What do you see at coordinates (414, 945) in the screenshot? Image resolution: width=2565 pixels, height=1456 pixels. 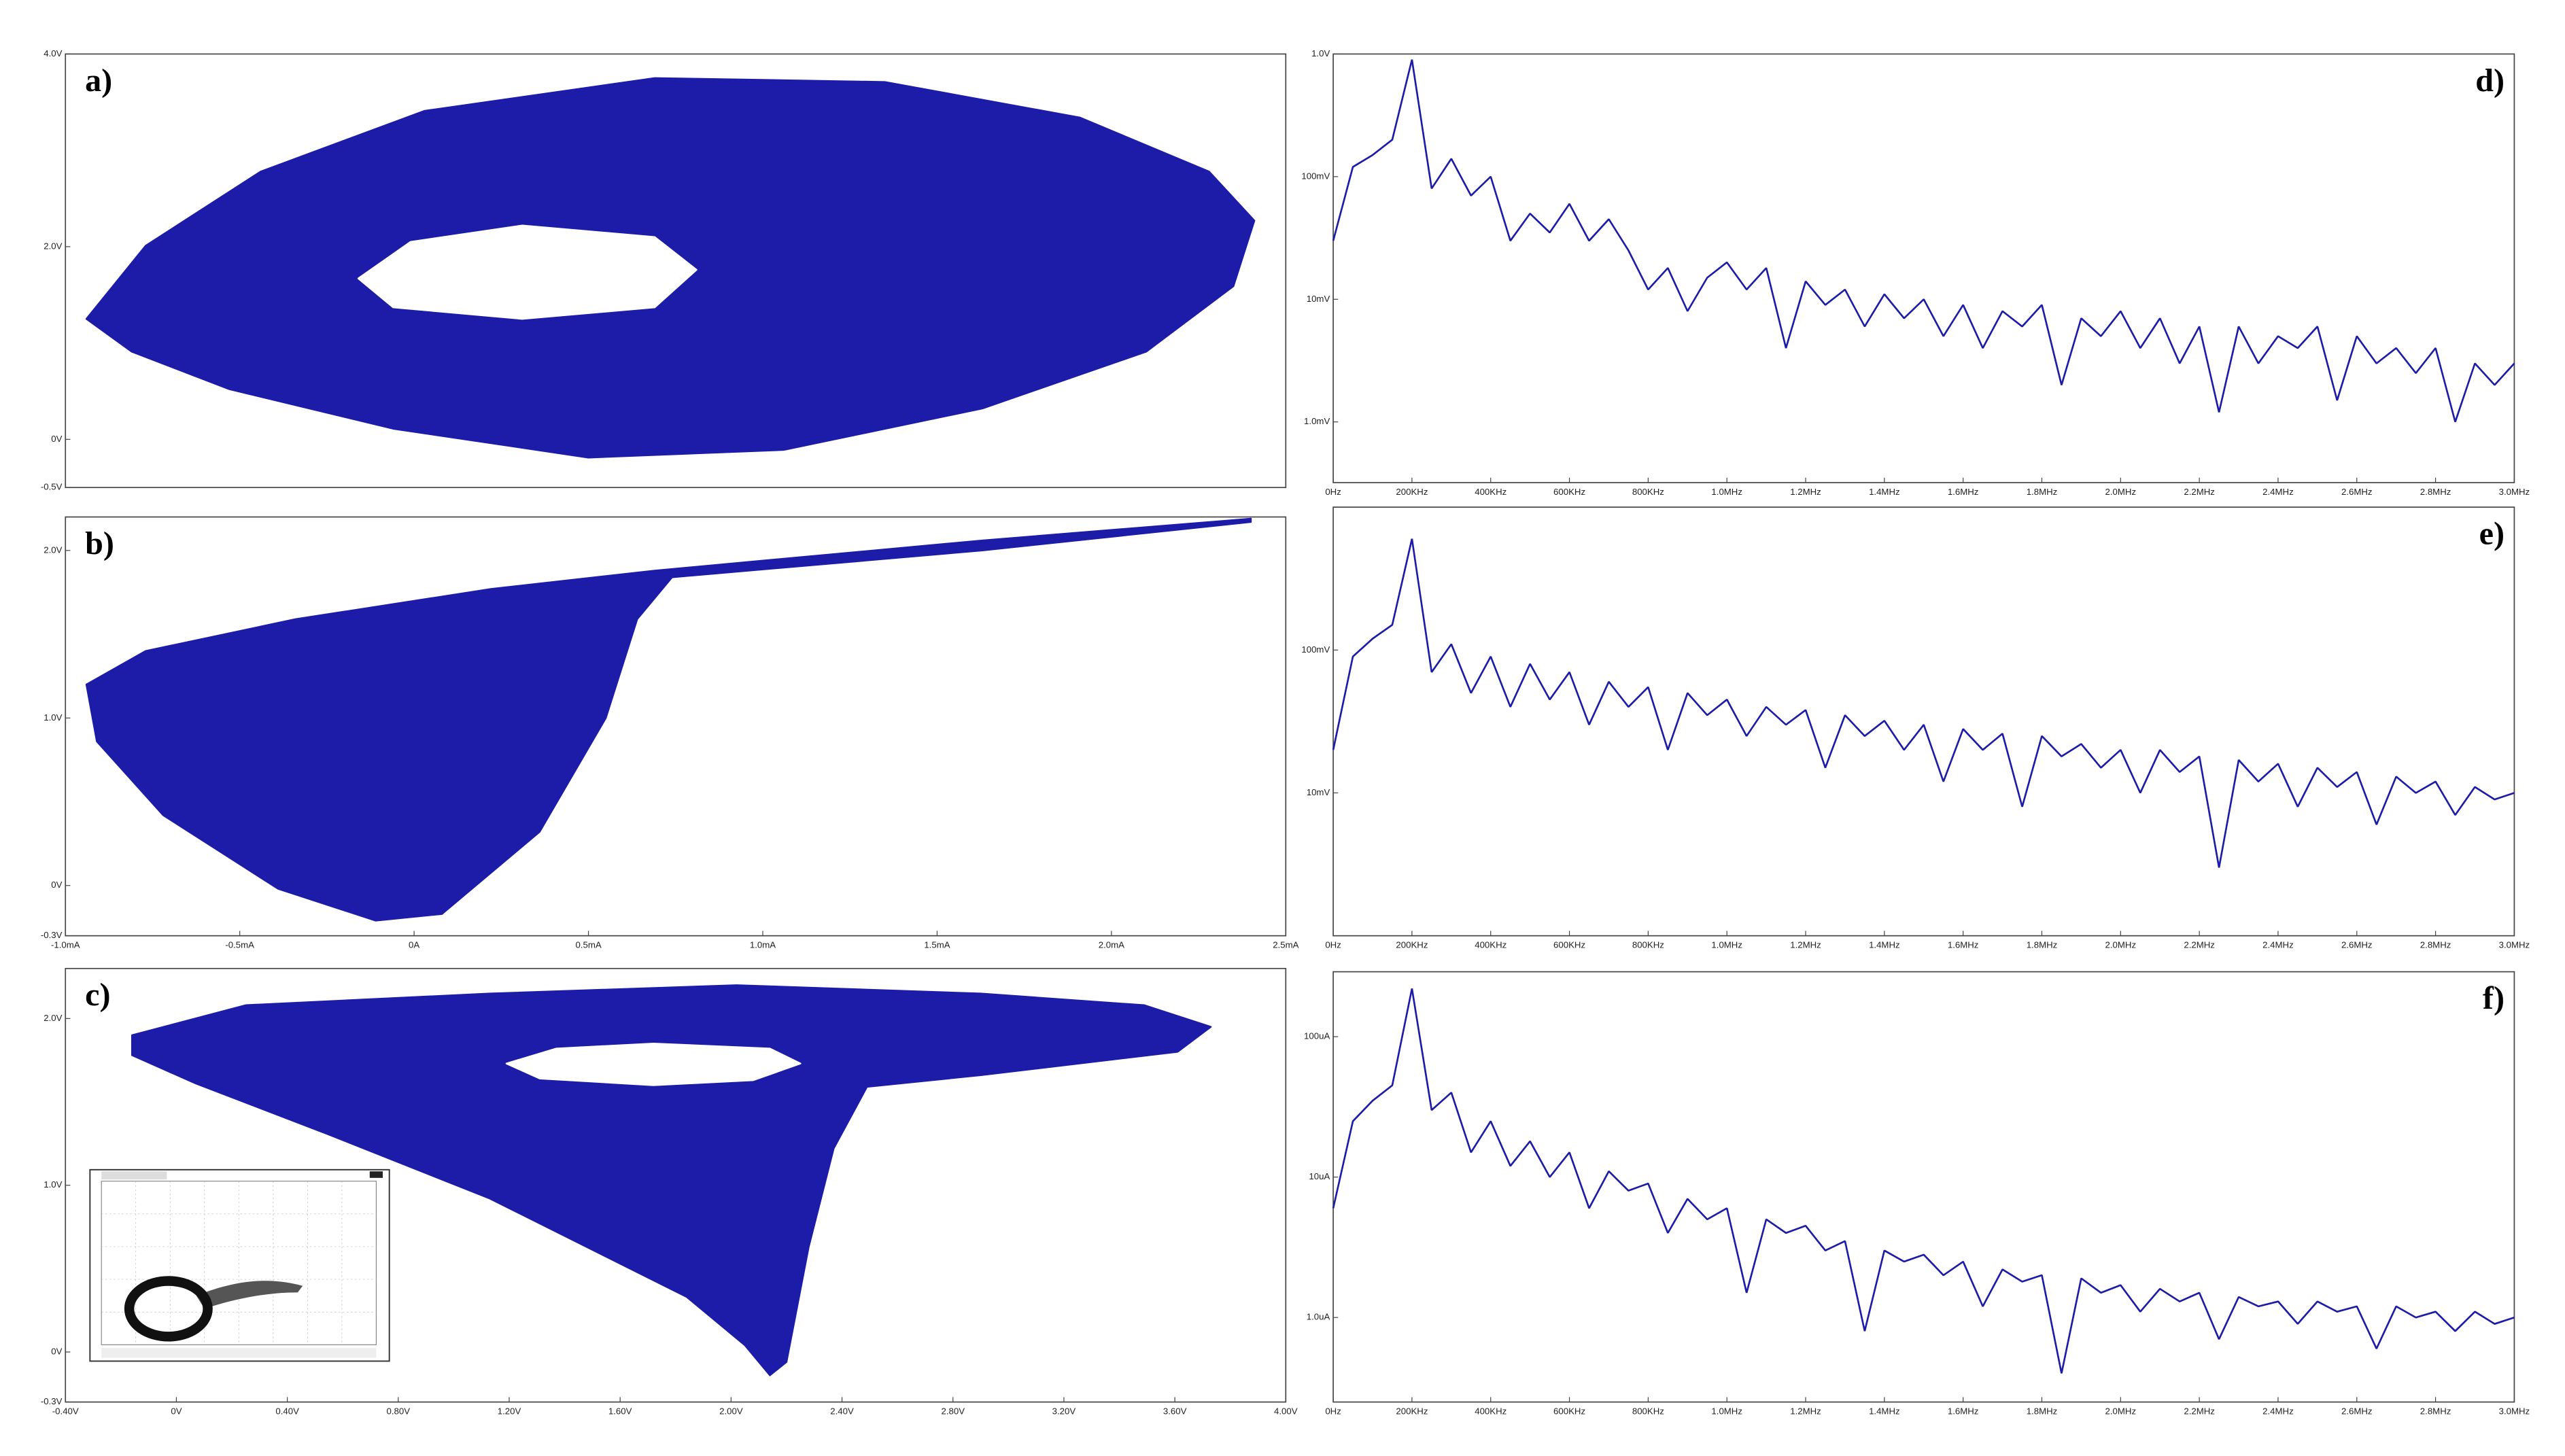 I see `x-tick-label: 0A` at bounding box center [414, 945].